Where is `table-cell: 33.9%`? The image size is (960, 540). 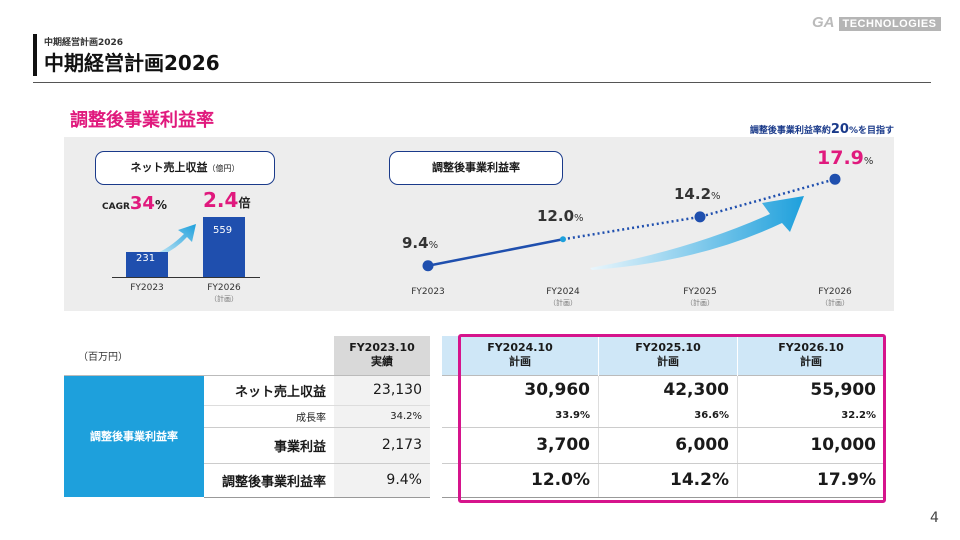
table-cell: 33.9% is located at coordinates (514, 416).